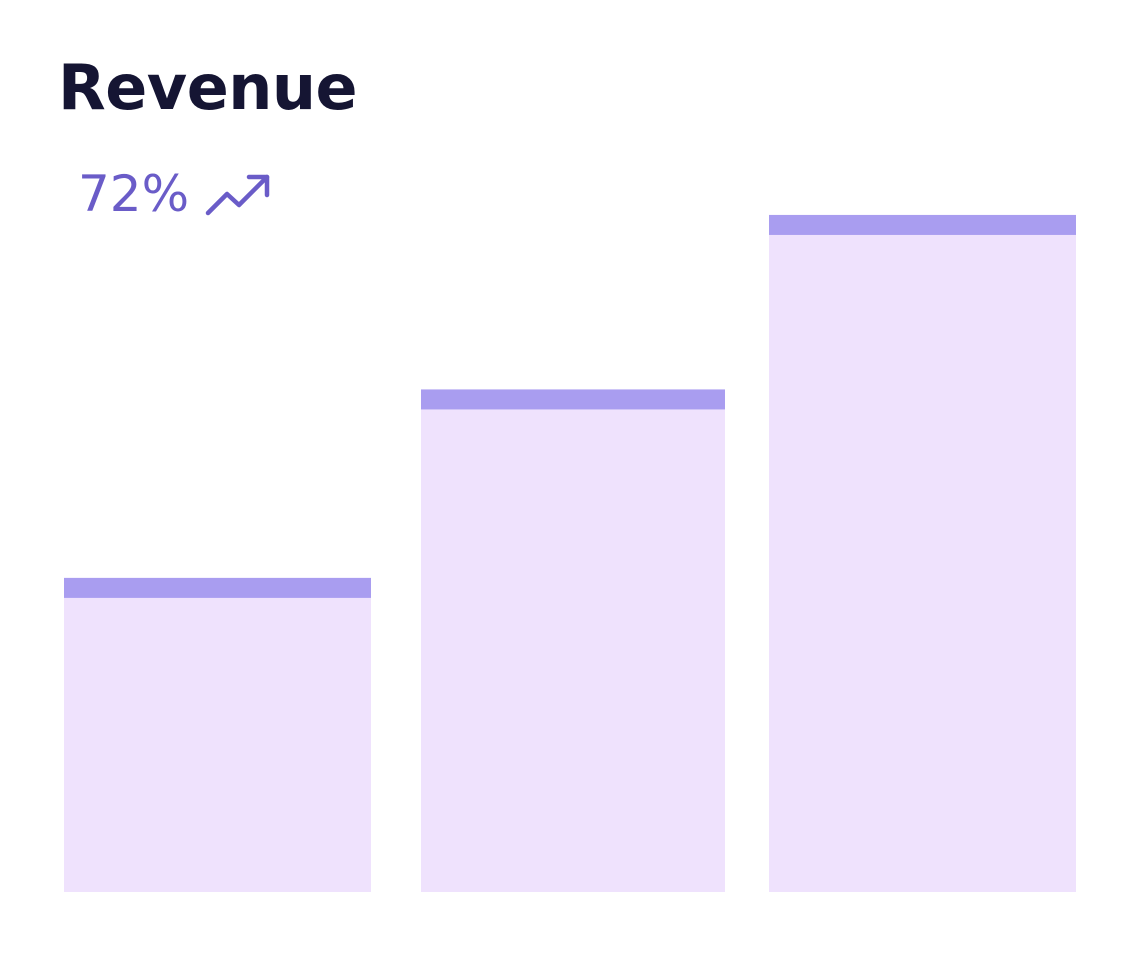  Describe the element at coordinates (573, 399) in the screenshot. I see `bar-2-cap` at that location.